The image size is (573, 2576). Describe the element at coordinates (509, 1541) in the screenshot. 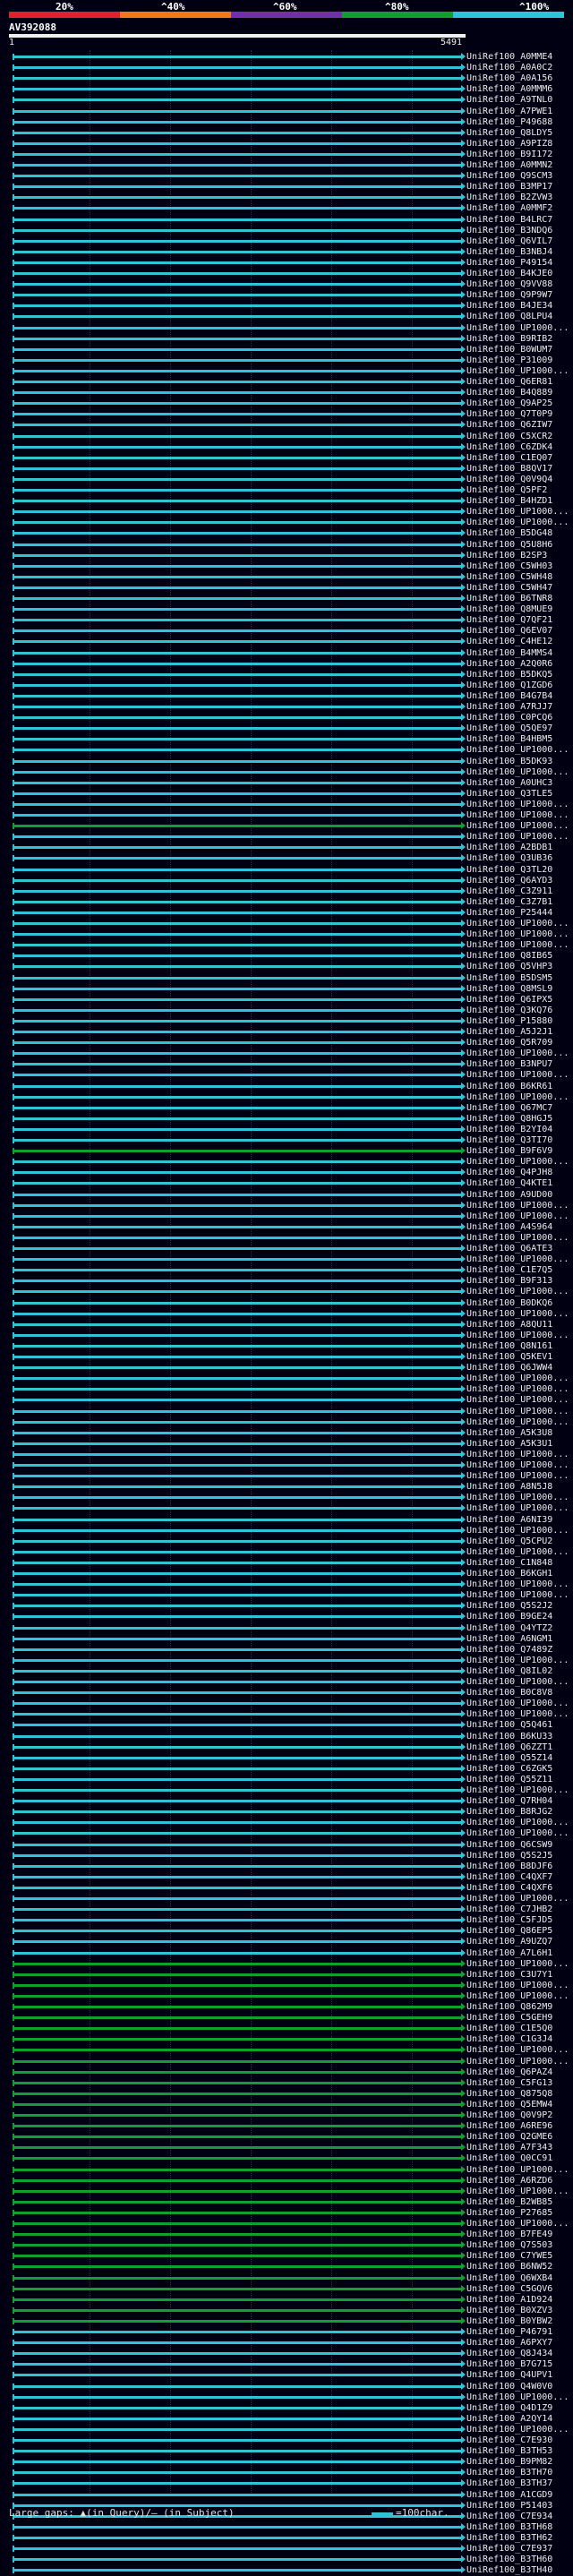

I see `hit-id-link: UniRef100_Q5CPU2` at that location.